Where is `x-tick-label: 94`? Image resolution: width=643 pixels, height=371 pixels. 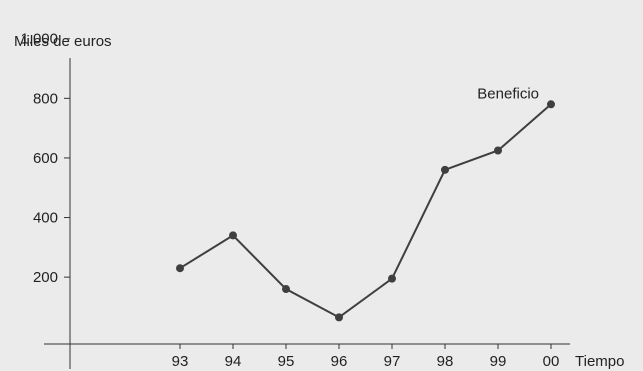 x-tick-label: 94 is located at coordinates (233, 361).